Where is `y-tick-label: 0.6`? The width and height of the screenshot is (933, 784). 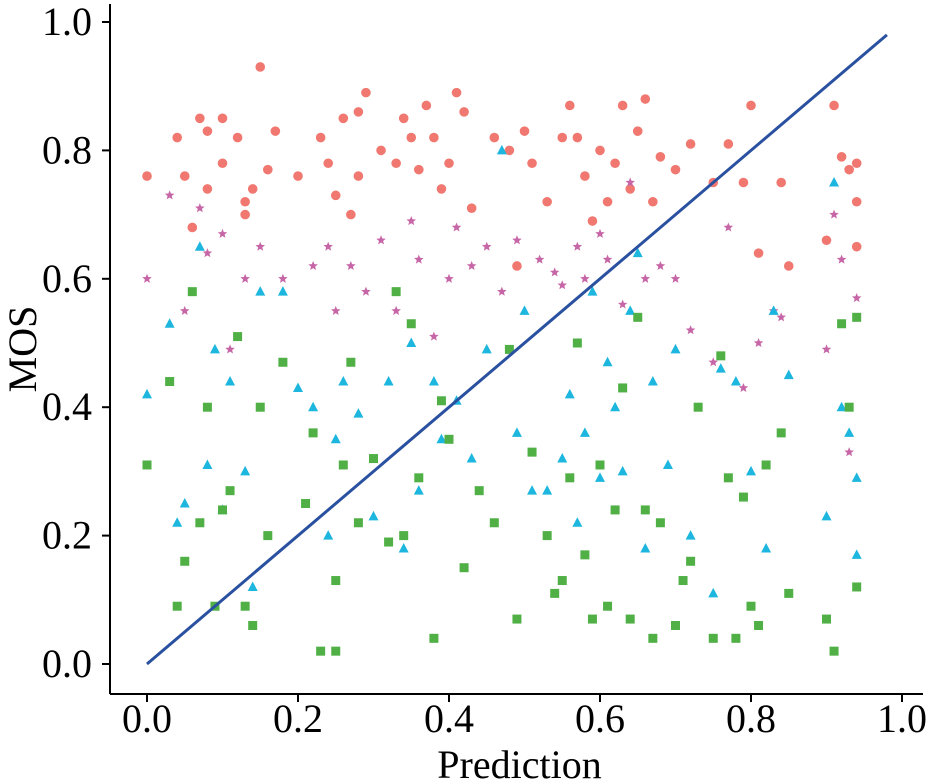 y-tick-label: 0.6 is located at coordinates (67, 278).